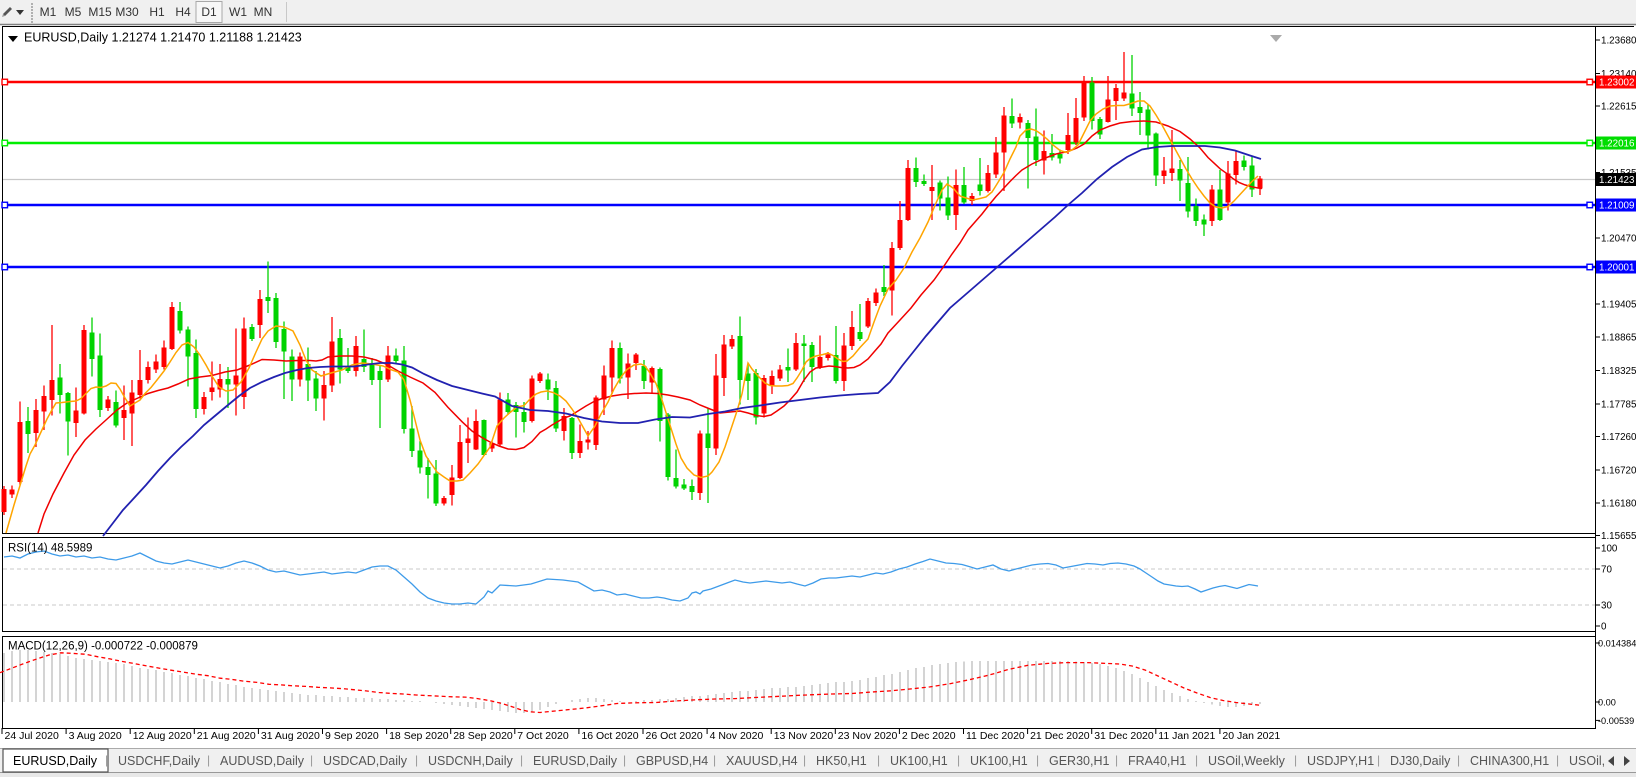 Image resolution: width=1636 pixels, height=782 pixels. Describe the element at coordinates (1157, 761) in the screenshot. I see `svg-text: FRA40,H1` at that location.